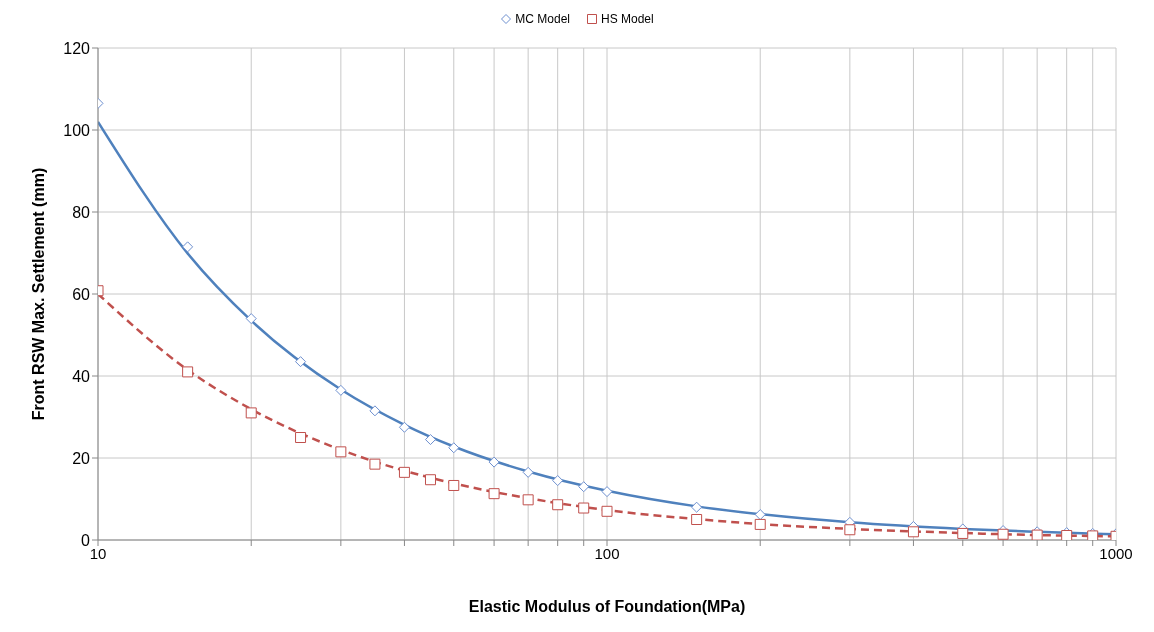  Describe the element at coordinates (77, 130) in the screenshot. I see `y-tick-label: 100` at that location.